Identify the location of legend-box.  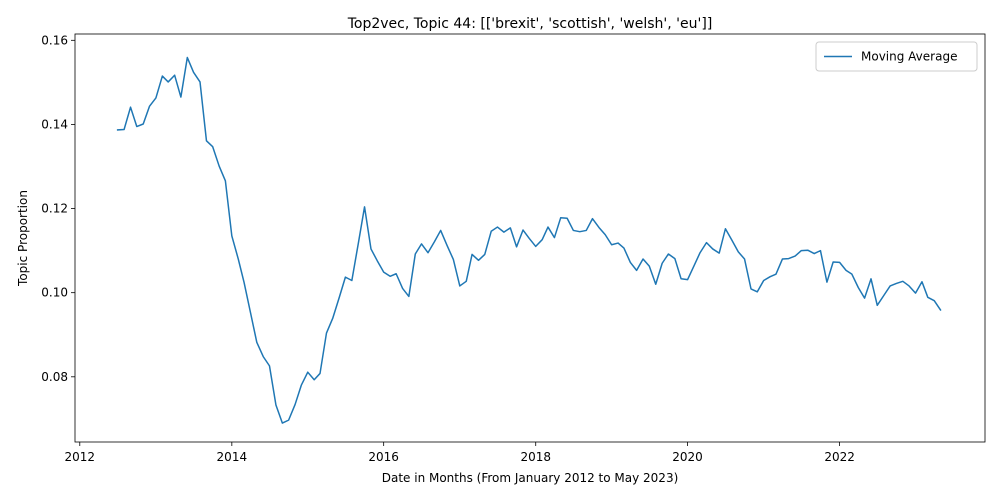
(896, 56).